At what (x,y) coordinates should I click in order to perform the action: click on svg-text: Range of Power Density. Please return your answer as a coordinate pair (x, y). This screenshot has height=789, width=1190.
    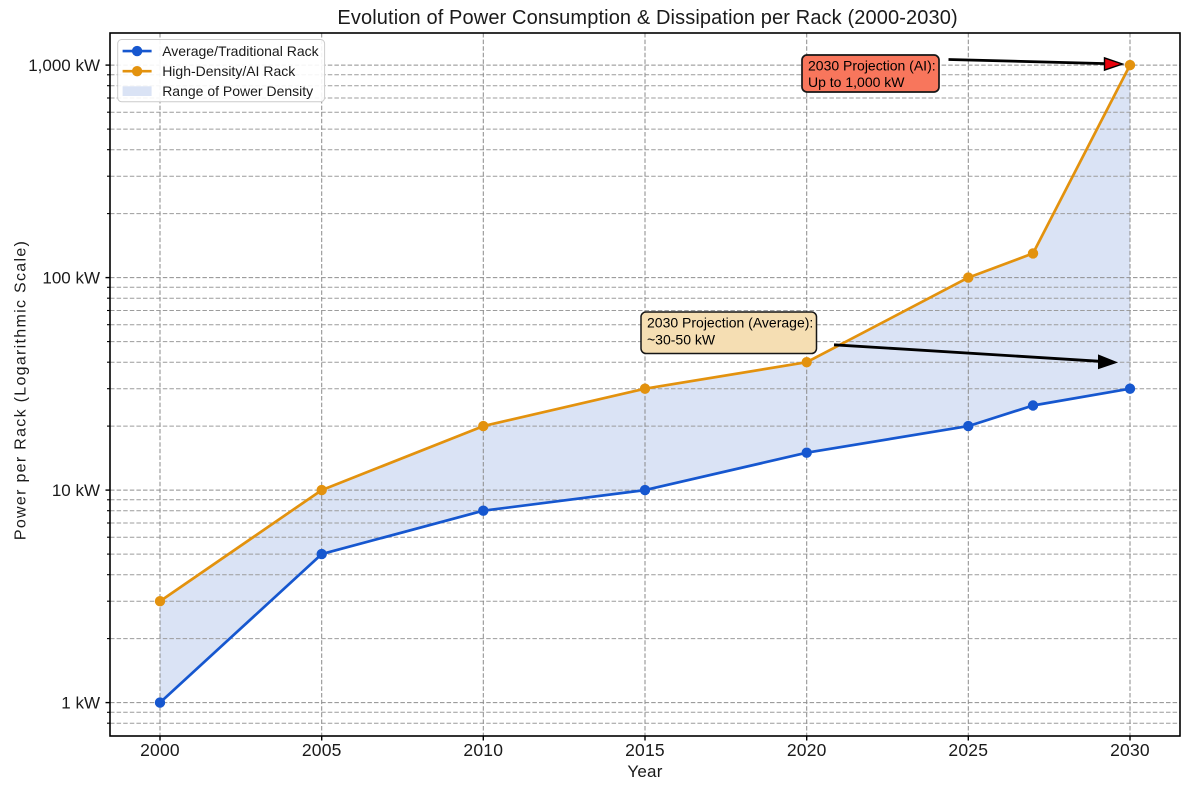
    Looking at the image, I should click on (237, 91).